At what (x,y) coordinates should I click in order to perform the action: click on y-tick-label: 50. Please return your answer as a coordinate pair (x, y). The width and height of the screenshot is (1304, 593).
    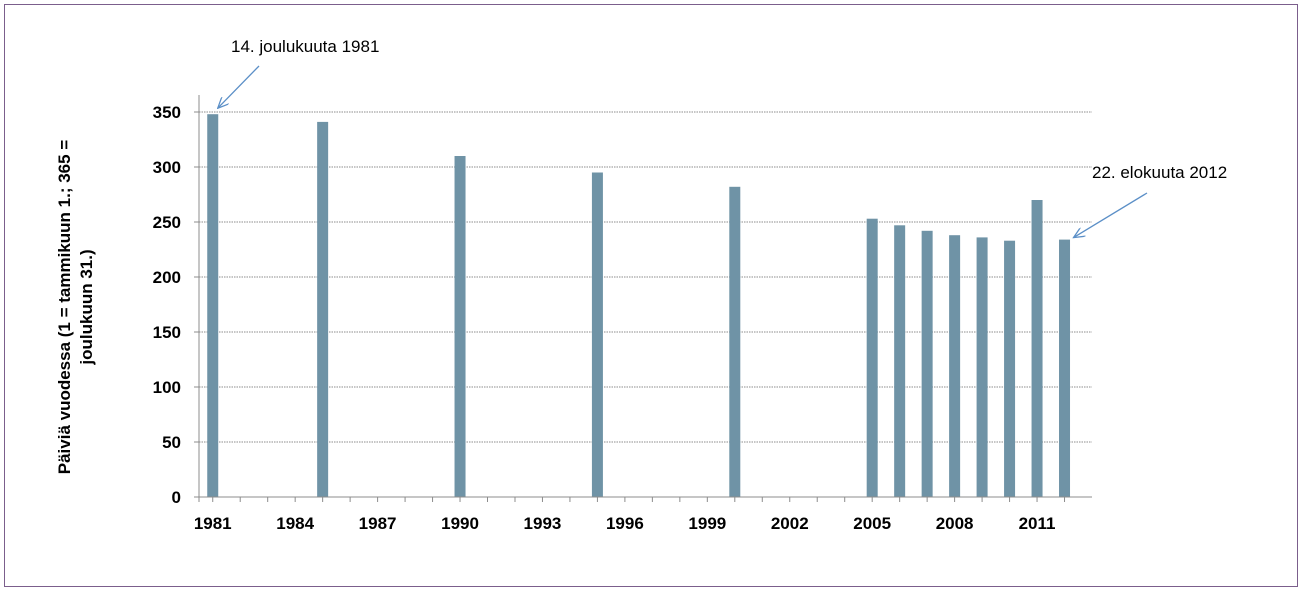
    Looking at the image, I should click on (171, 442).